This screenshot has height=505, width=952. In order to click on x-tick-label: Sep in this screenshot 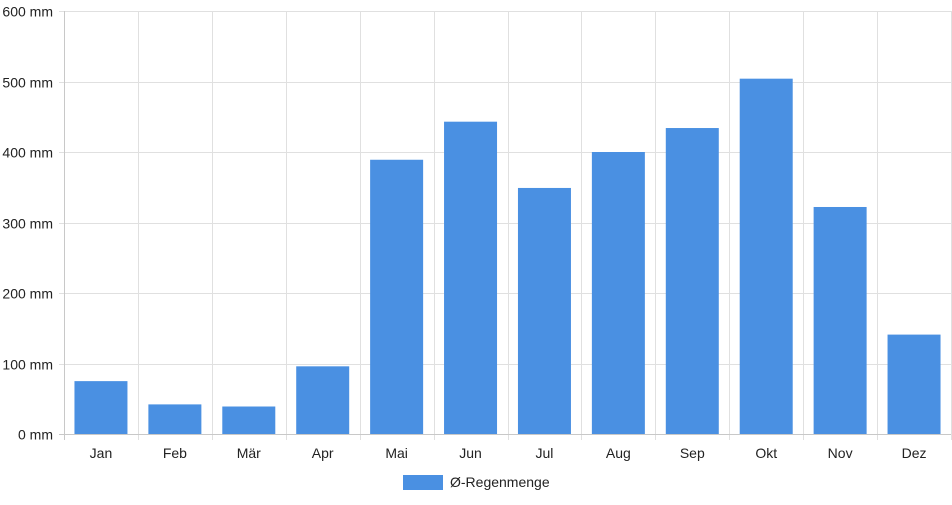, I will do `click(692, 453)`.